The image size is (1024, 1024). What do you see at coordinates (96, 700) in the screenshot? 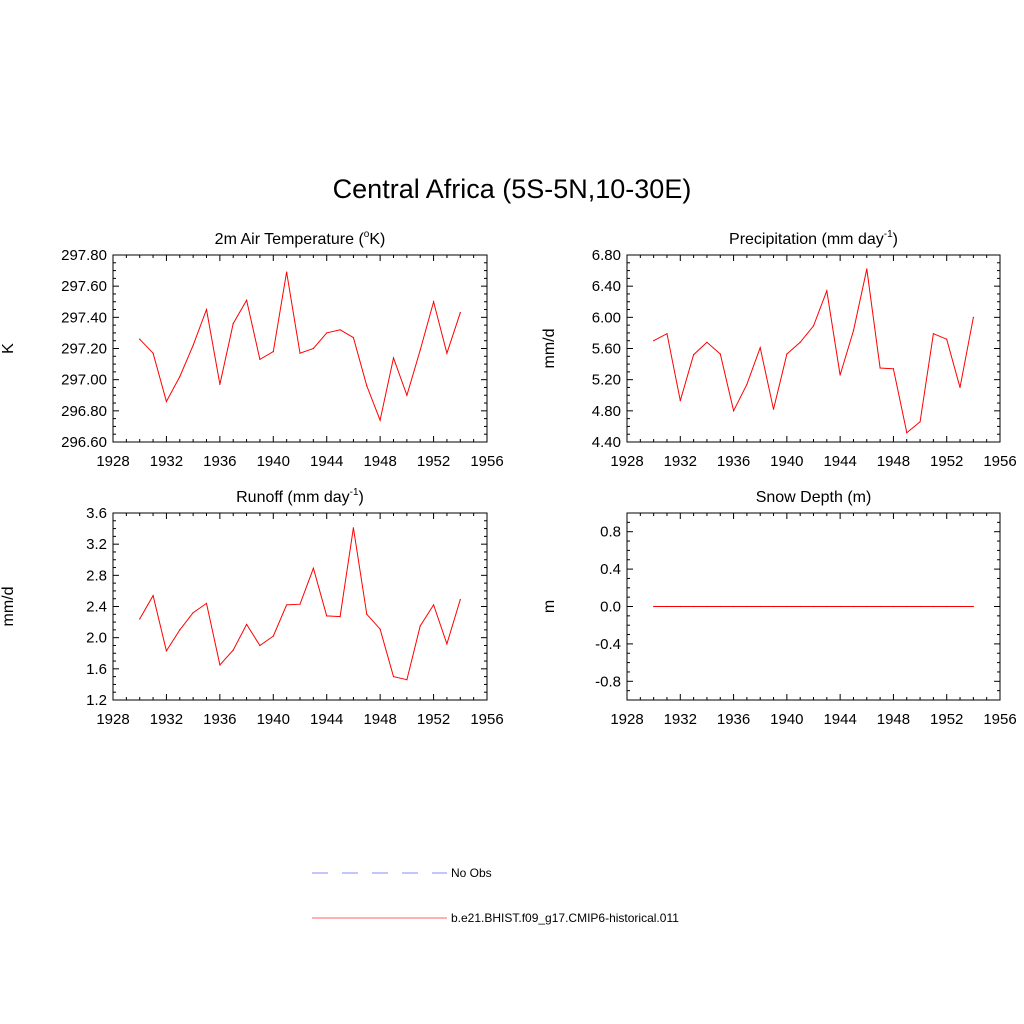
I see `y-tick-label: 1.2` at bounding box center [96, 700].